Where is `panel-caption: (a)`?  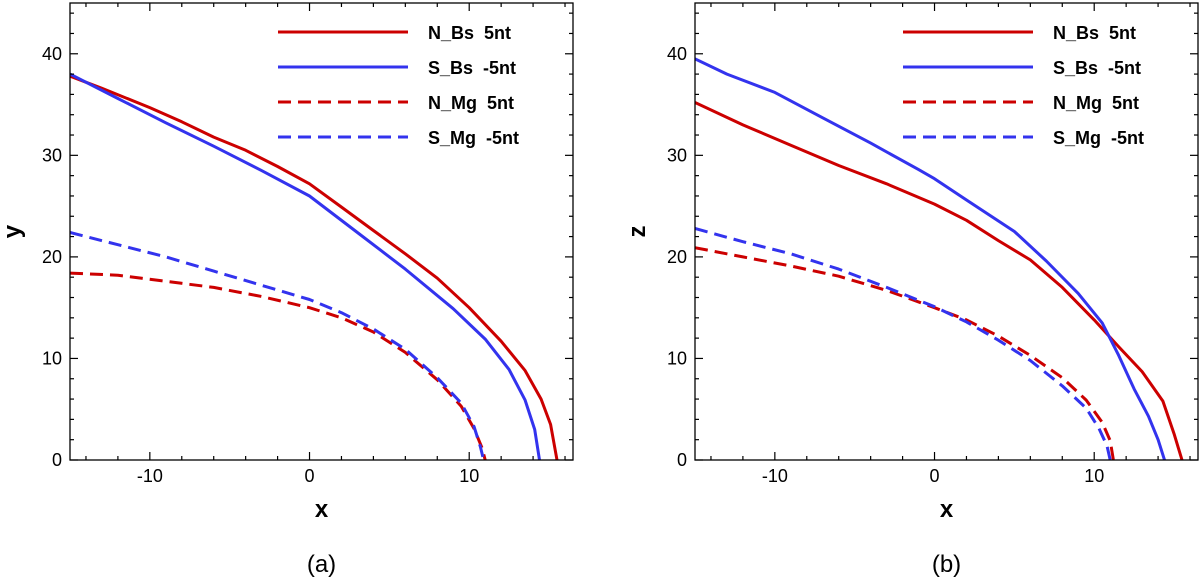 panel-caption: (a) is located at coordinates (321, 564).